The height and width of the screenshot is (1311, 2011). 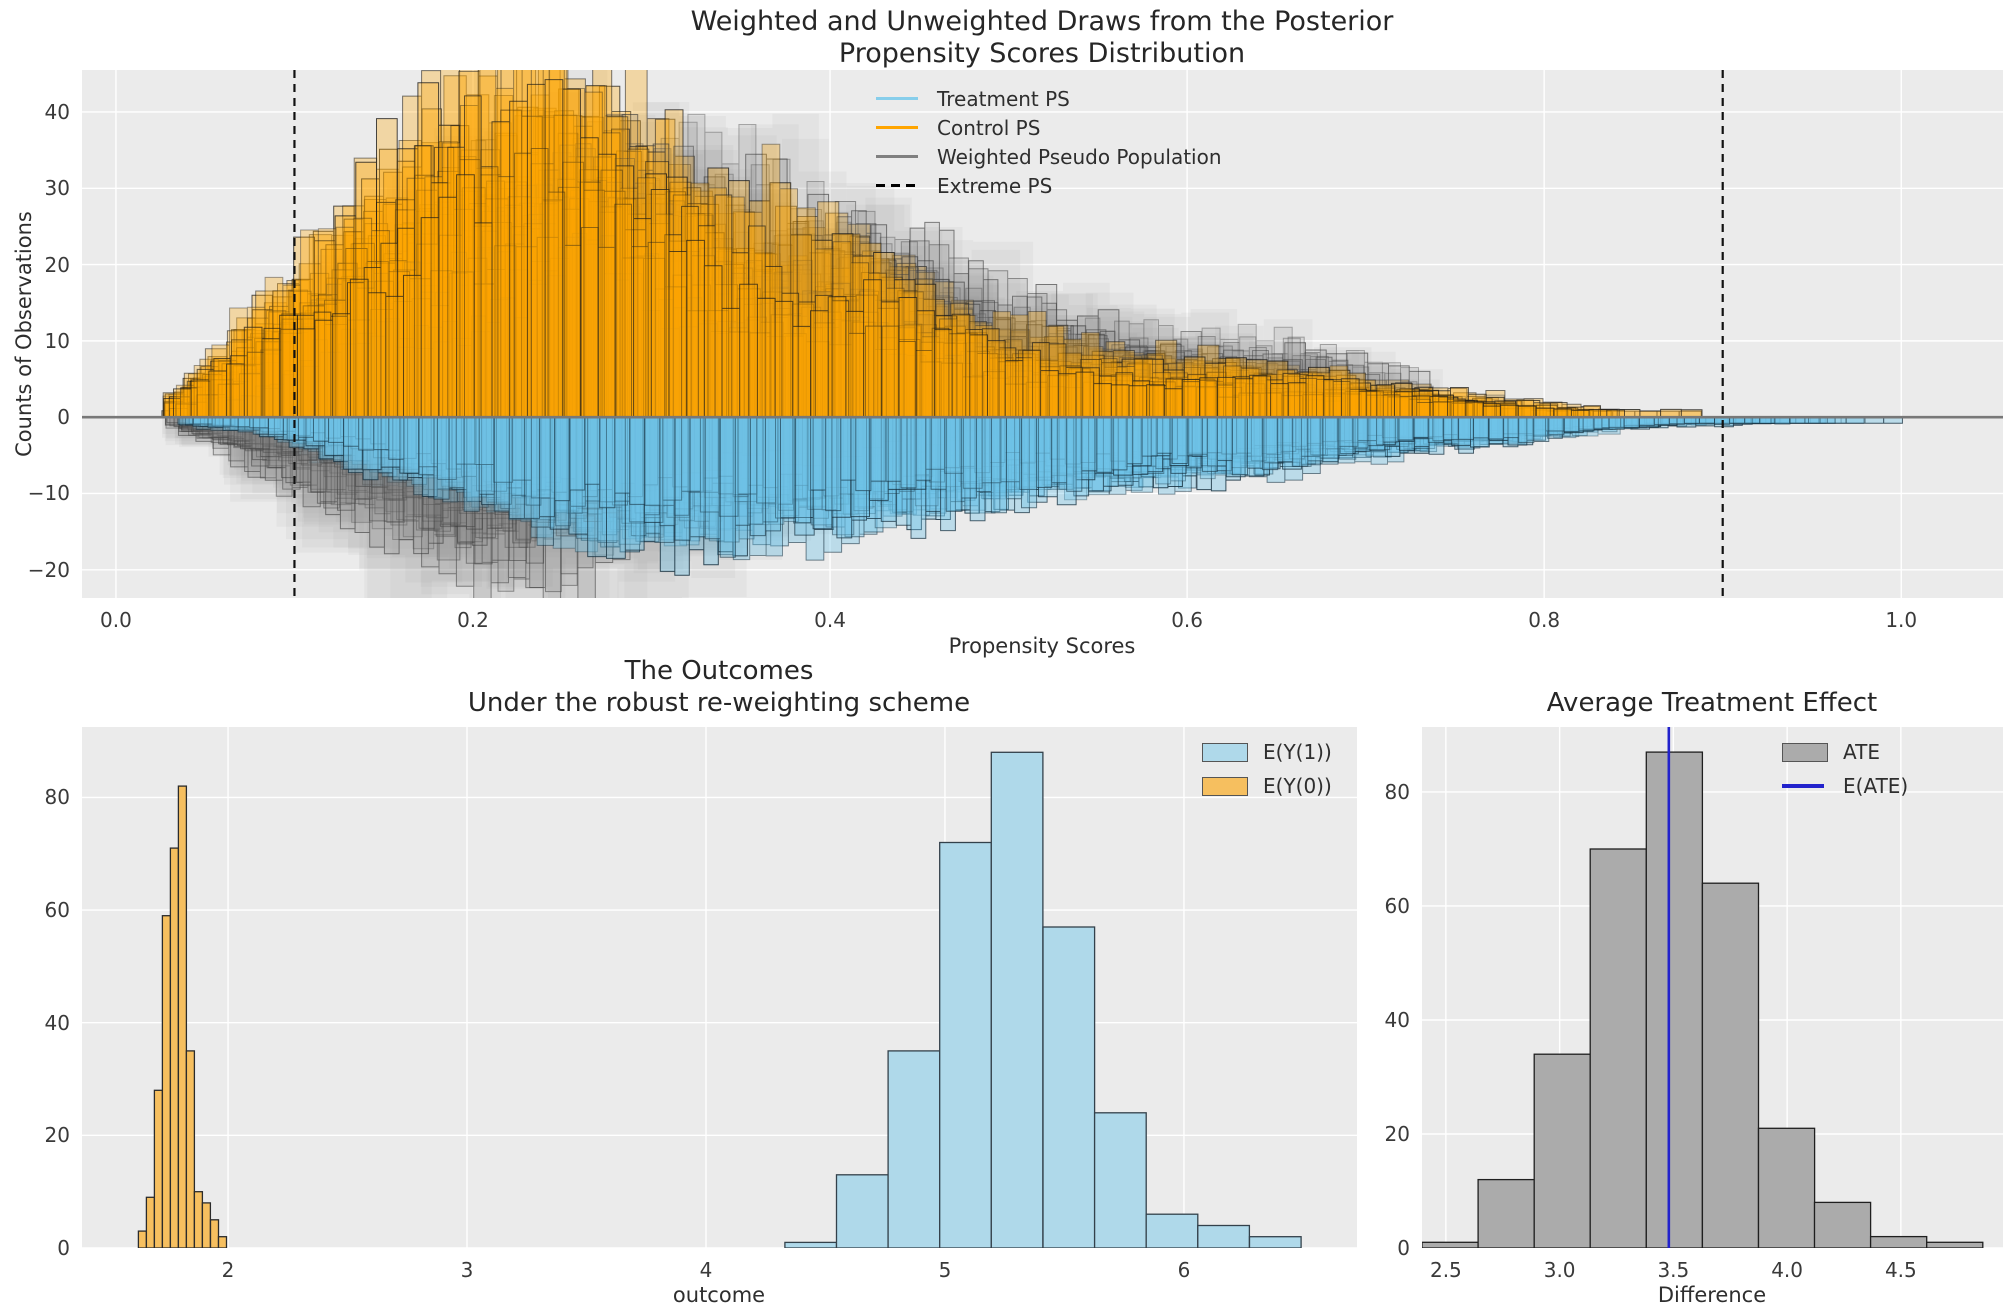 I want to click on x-tick-label: 4.5, so click(x=1900, y=1270).